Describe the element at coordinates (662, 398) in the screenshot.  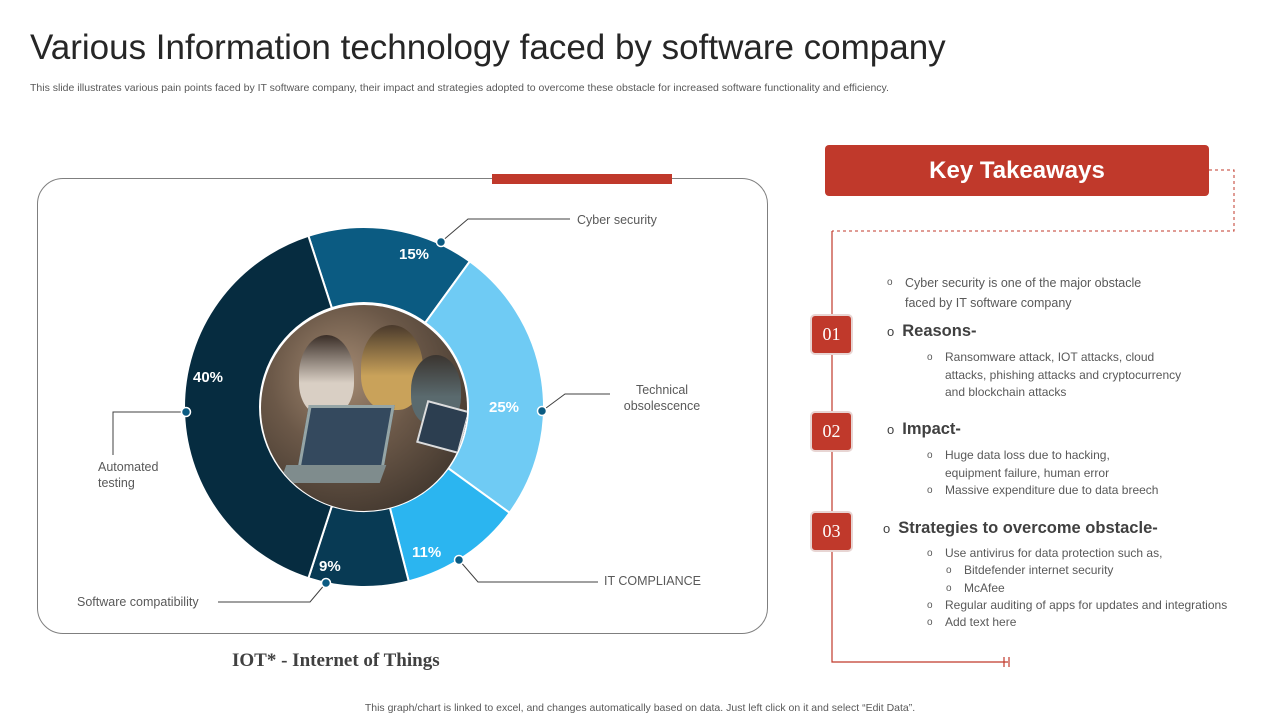
I see `category-label-technical-obsolescence: Technical obsolescence` at that location.